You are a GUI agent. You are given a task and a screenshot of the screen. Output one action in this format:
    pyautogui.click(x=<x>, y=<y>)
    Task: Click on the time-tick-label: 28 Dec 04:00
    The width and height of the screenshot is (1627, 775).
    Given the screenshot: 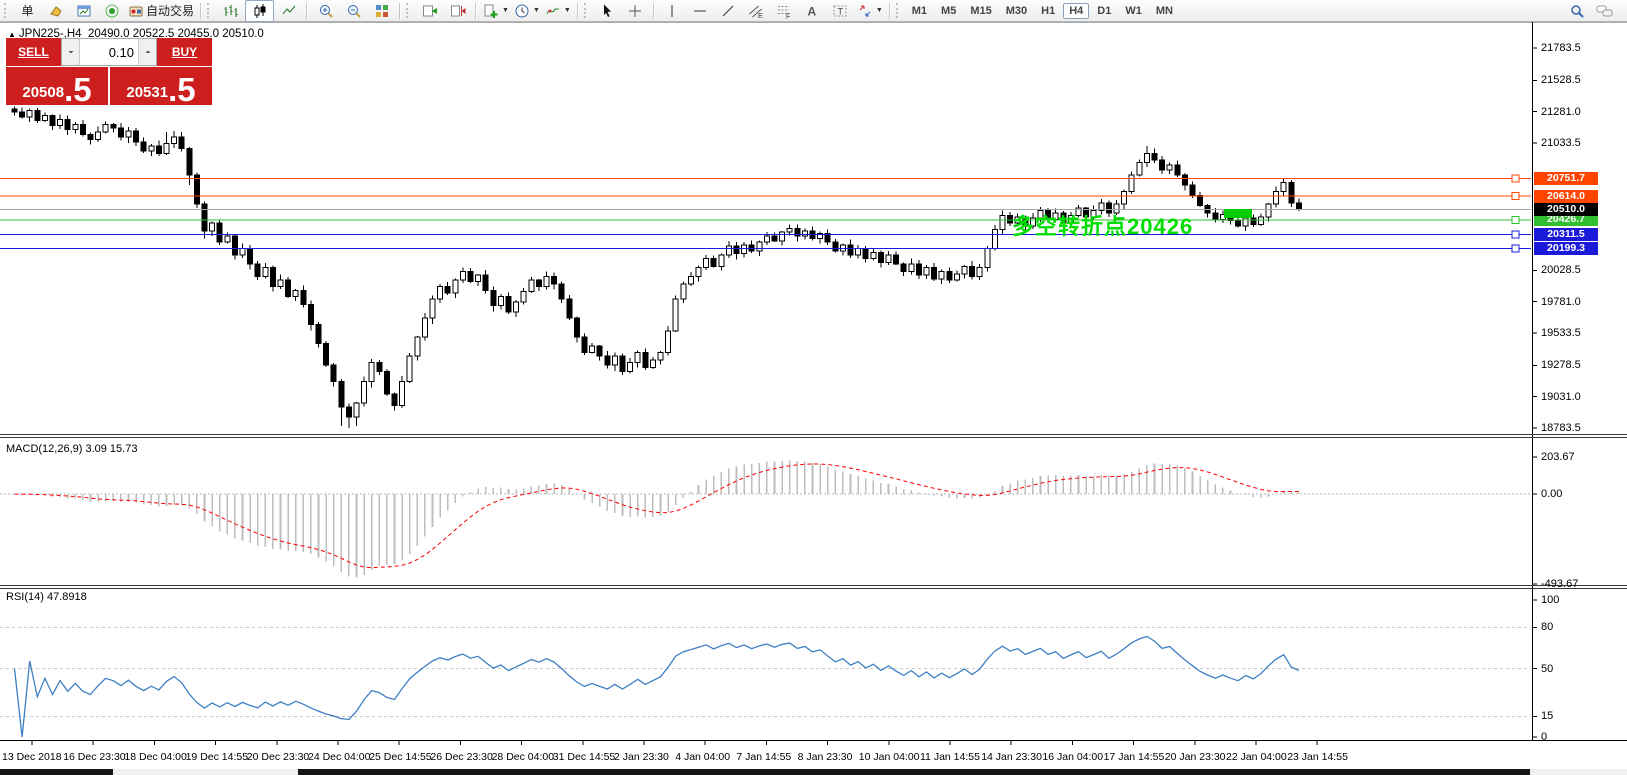 What is the action you would take?
    pyautogui.click(x=523, y=757)
    